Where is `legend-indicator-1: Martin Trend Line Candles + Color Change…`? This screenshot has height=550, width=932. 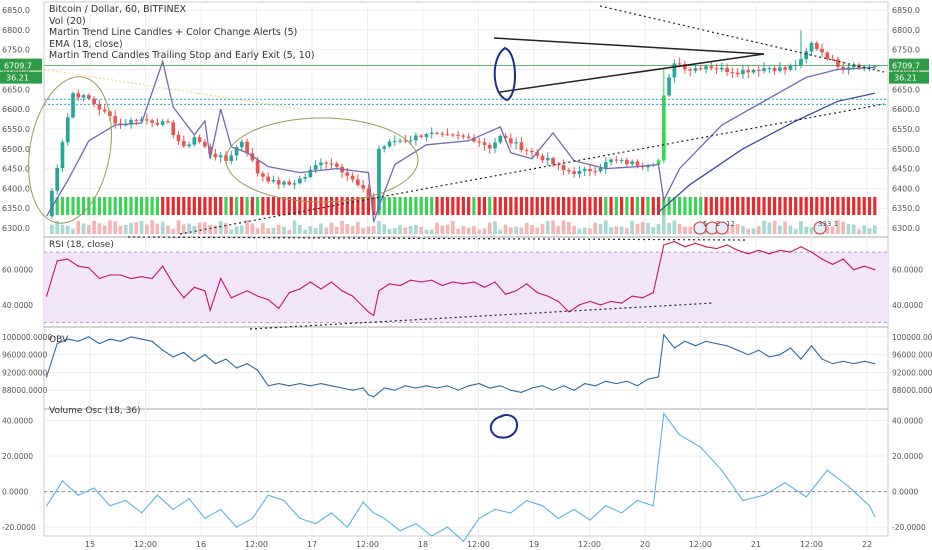
legend-indicator-1: Martin Trend Line Candles + Color Change… is located at coordinates (173, 32).